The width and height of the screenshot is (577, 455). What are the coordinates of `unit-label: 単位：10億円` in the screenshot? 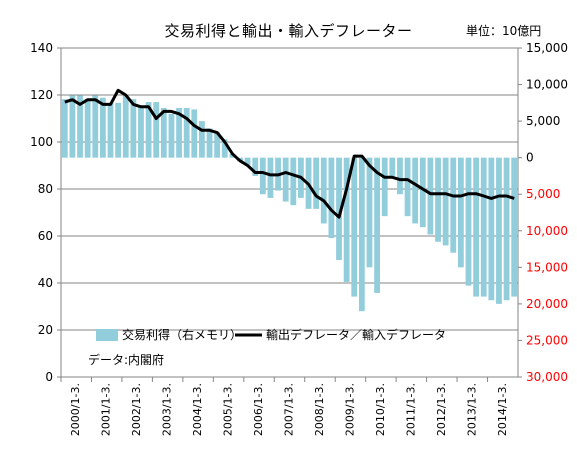 It's located at (504, 31).